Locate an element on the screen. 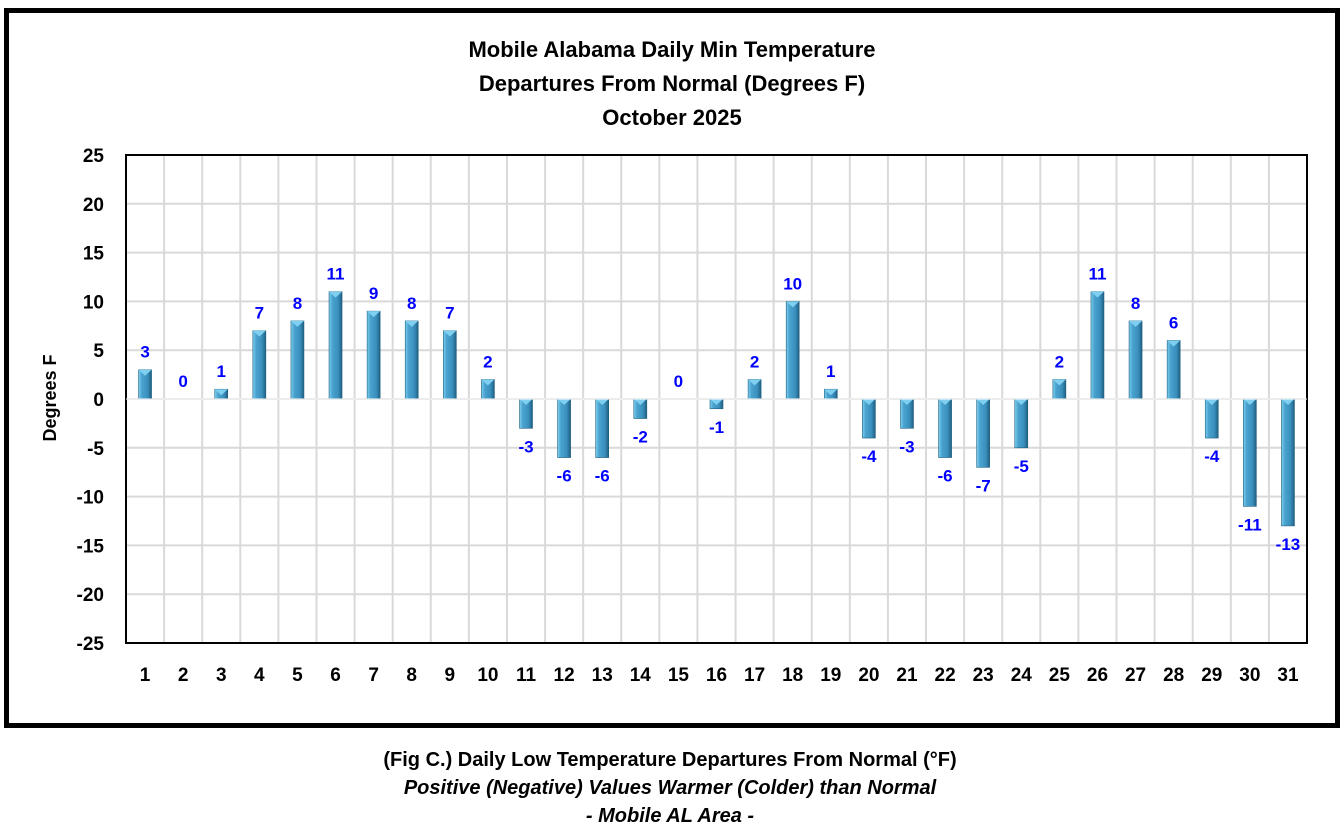 Image resolution: width=1340 pixels, height=837 pixels. x-tick-label: 15 is located at coordinates (679, 675).